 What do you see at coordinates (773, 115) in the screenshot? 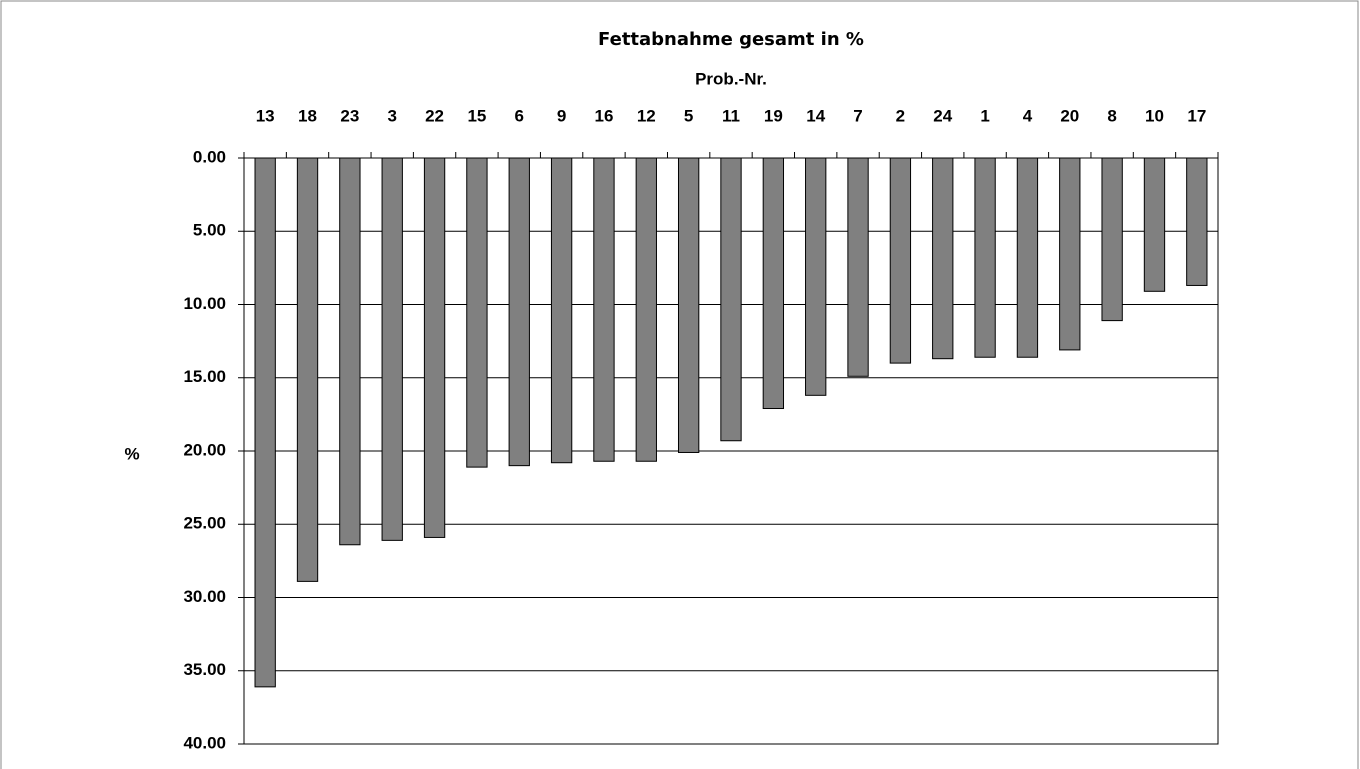
I see `x-tick-label: 19` at bounding box center [773, 115].